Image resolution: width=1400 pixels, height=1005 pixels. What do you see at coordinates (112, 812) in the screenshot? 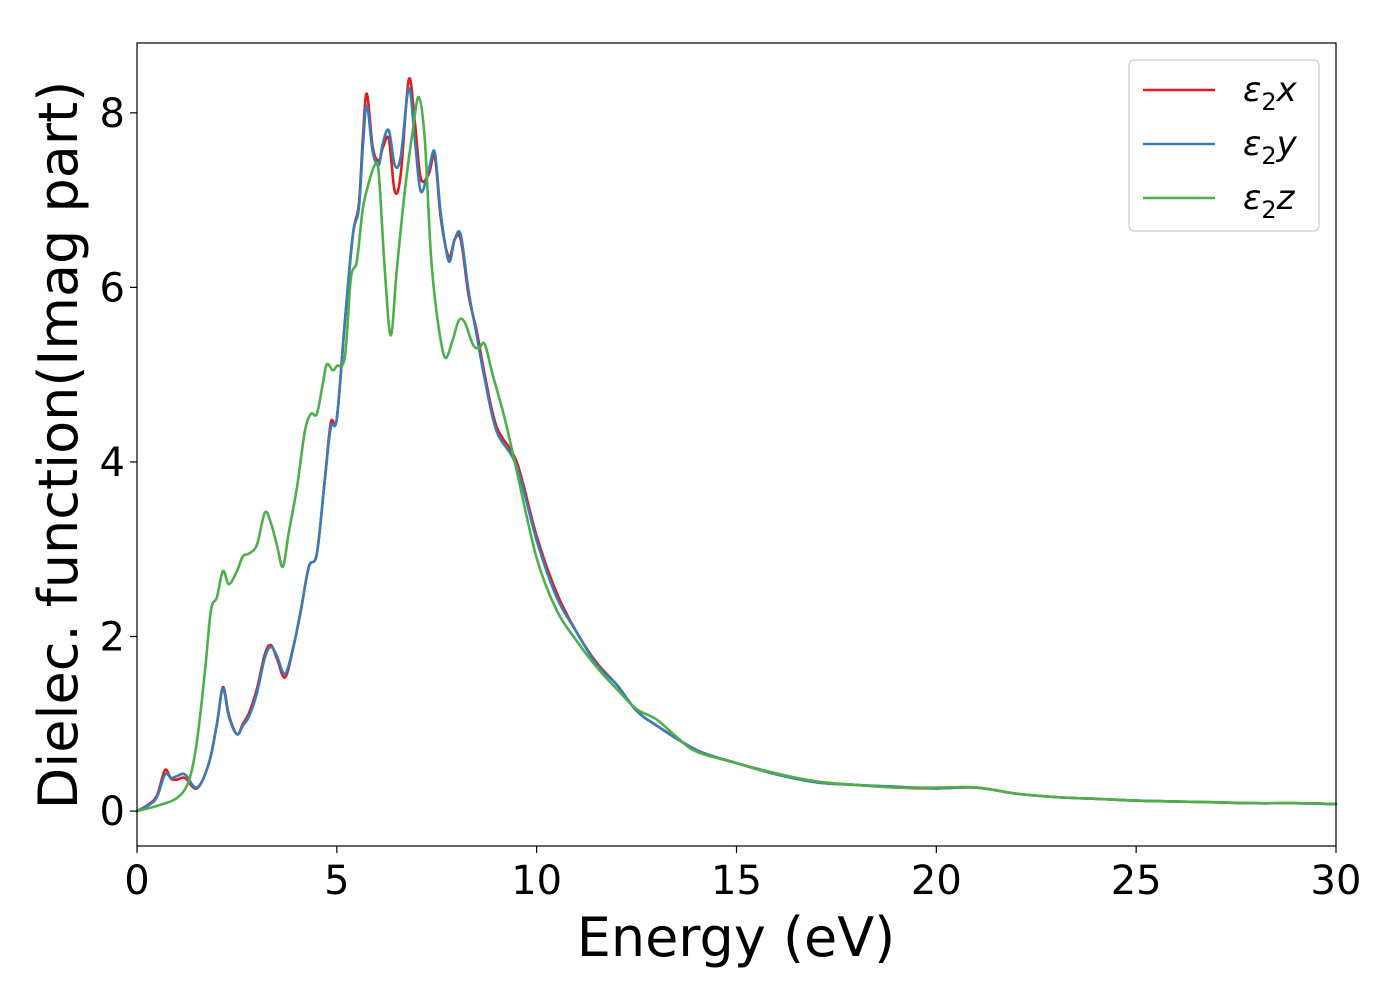
I see `y-tick-label: 0` at bounding box center [112, 812].